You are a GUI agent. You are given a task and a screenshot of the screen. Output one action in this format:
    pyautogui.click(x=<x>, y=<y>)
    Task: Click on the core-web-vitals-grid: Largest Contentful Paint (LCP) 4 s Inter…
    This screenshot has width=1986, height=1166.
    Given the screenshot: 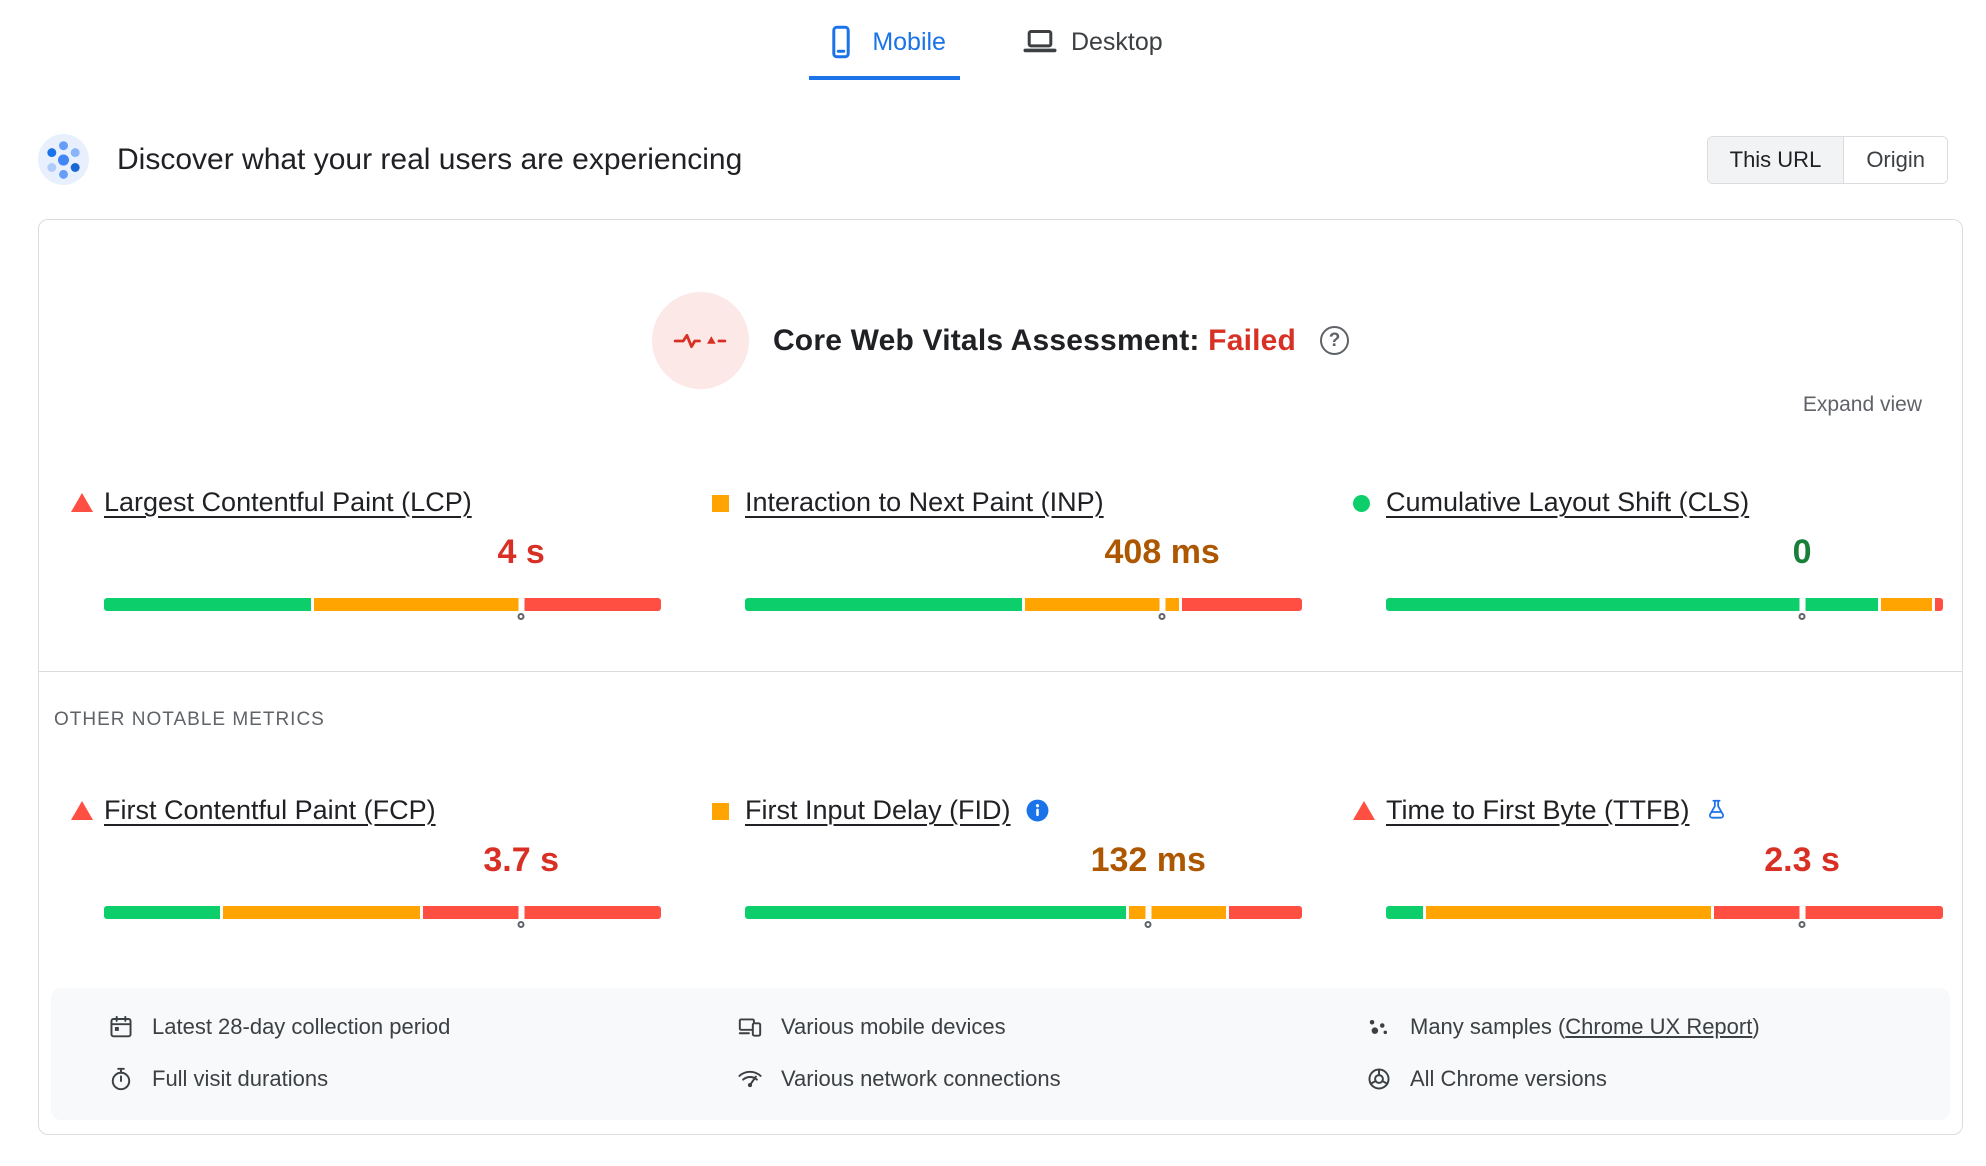 What is the action you would take?
    pyautogui.click(x=1010, y=553)
    